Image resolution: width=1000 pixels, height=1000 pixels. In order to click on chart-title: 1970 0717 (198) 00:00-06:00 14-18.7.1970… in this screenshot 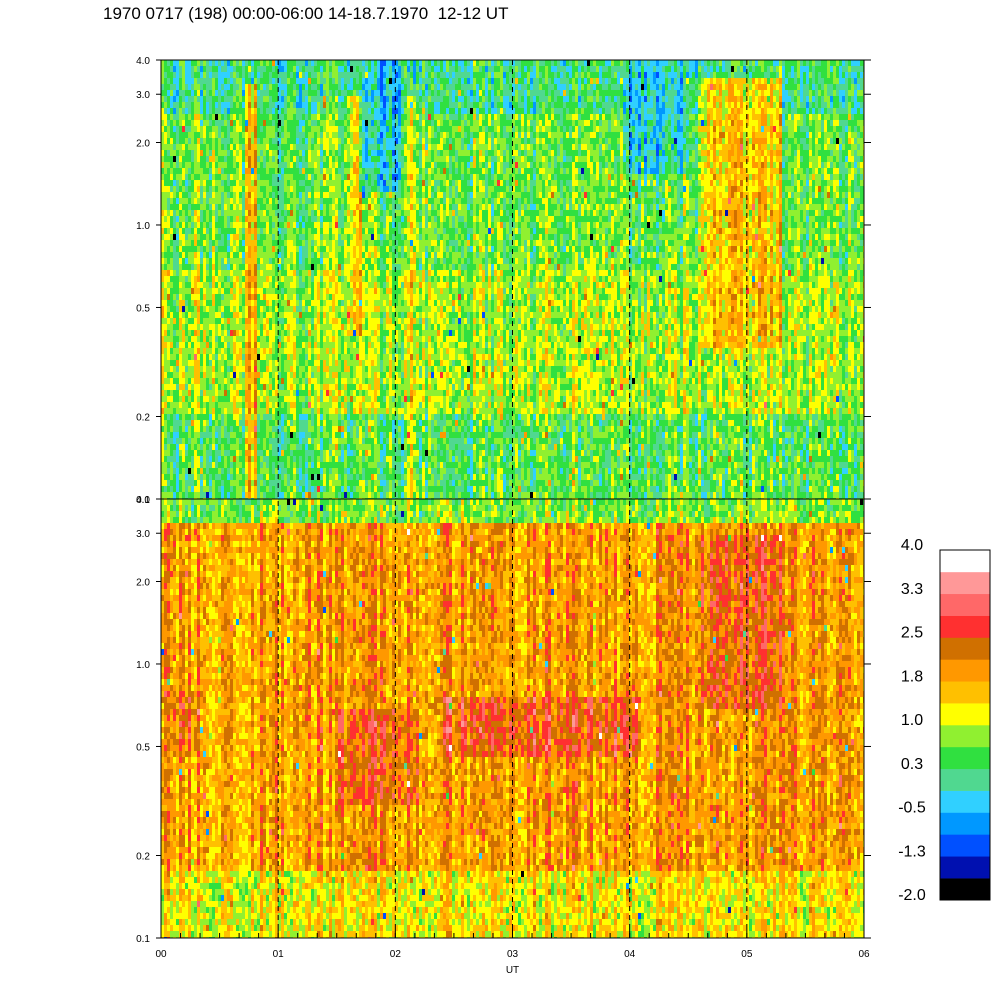, I will do `click(305, 14)`.